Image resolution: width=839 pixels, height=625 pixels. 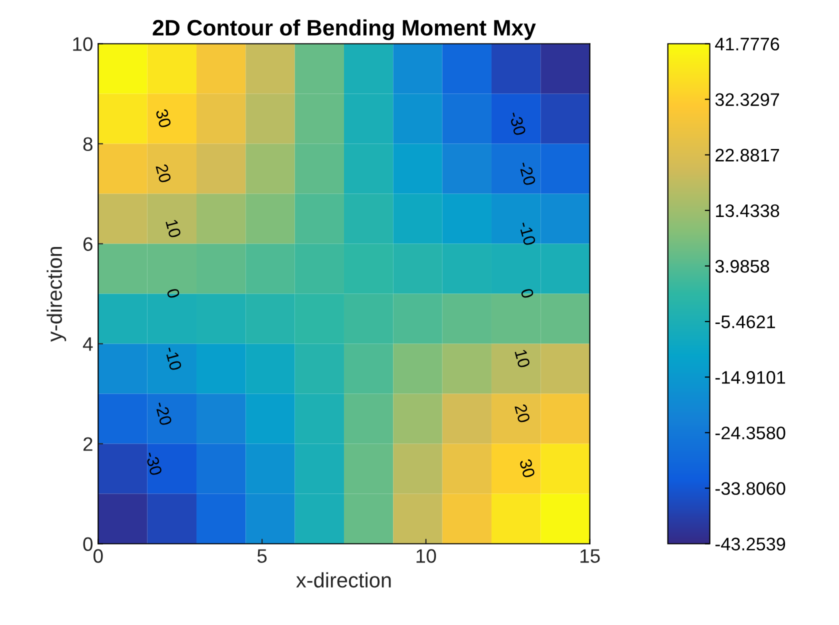 What do you see at coordinates (750, 433) in the screenshot?
I see `color-bar-label: -24.3580` at bounding box center [750, 433].